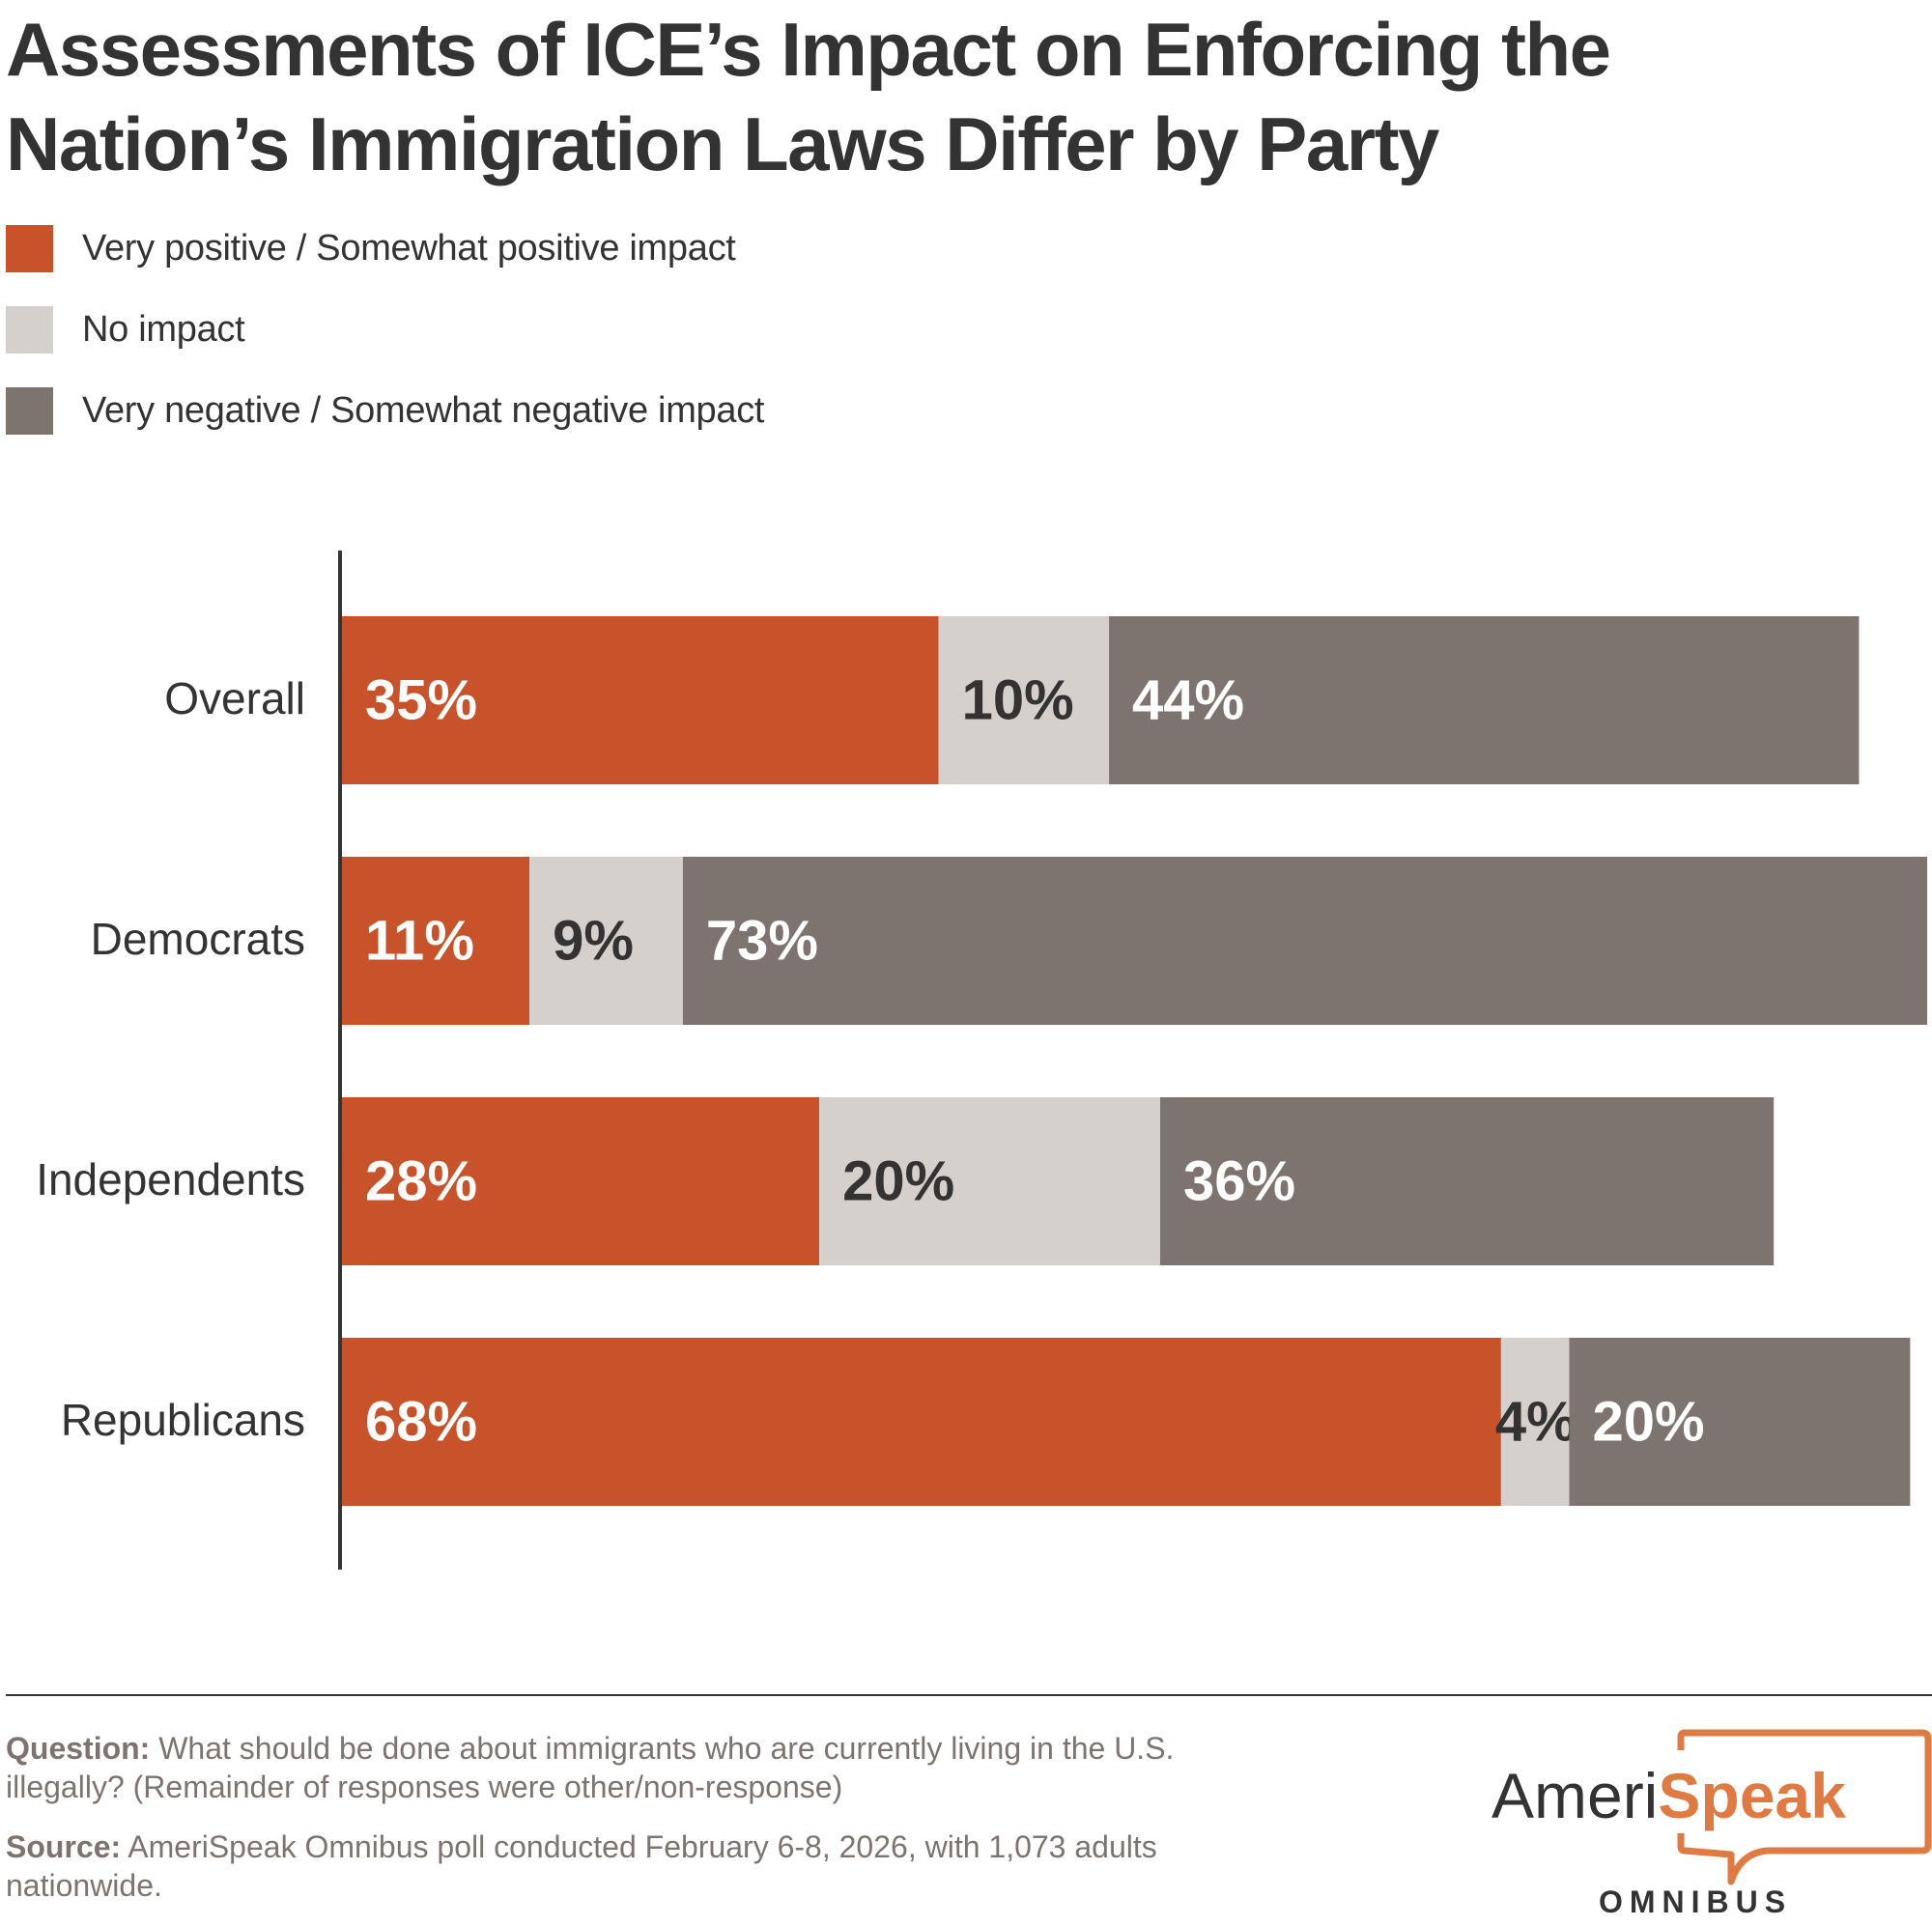  What do you see at coordinates (163, 329) in the screenshot?
I see `legend-label-no-impact: No impact` at bounding box center [163, 329].